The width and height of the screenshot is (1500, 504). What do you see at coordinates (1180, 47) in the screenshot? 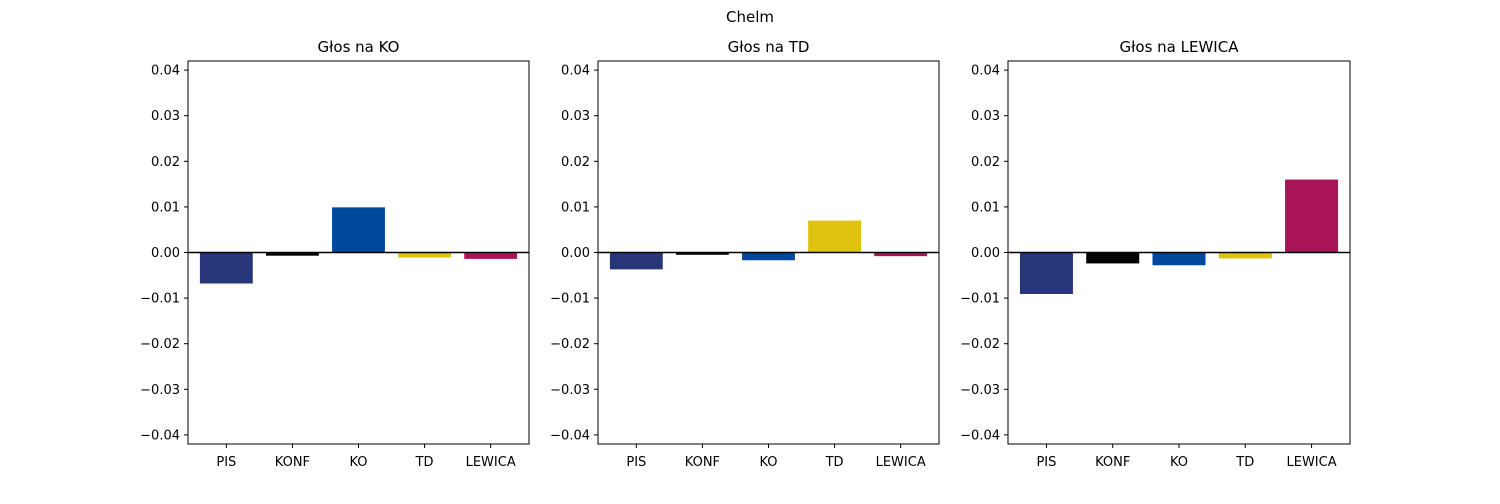
I see `subplot-title: Głos na LEWICA` at bounding box center [1180, 47].